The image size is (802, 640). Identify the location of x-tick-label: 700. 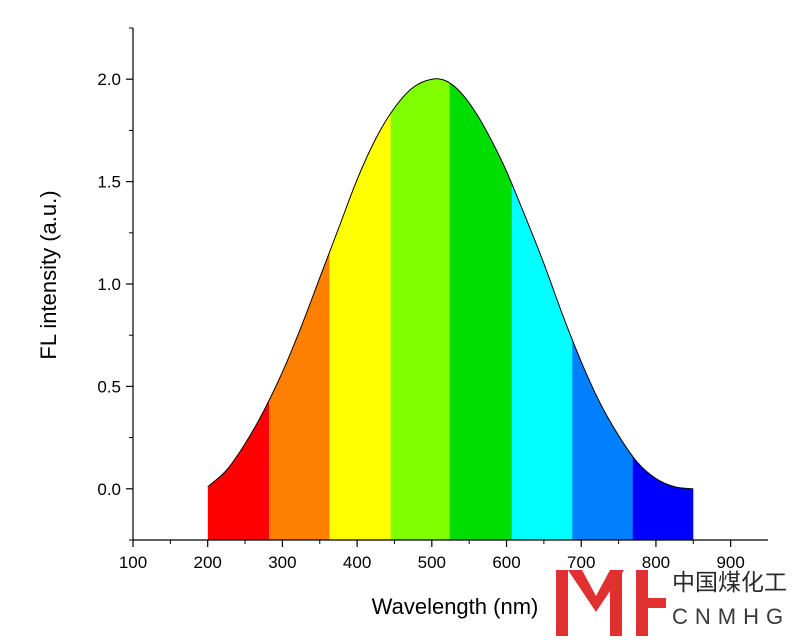
(581, 562).